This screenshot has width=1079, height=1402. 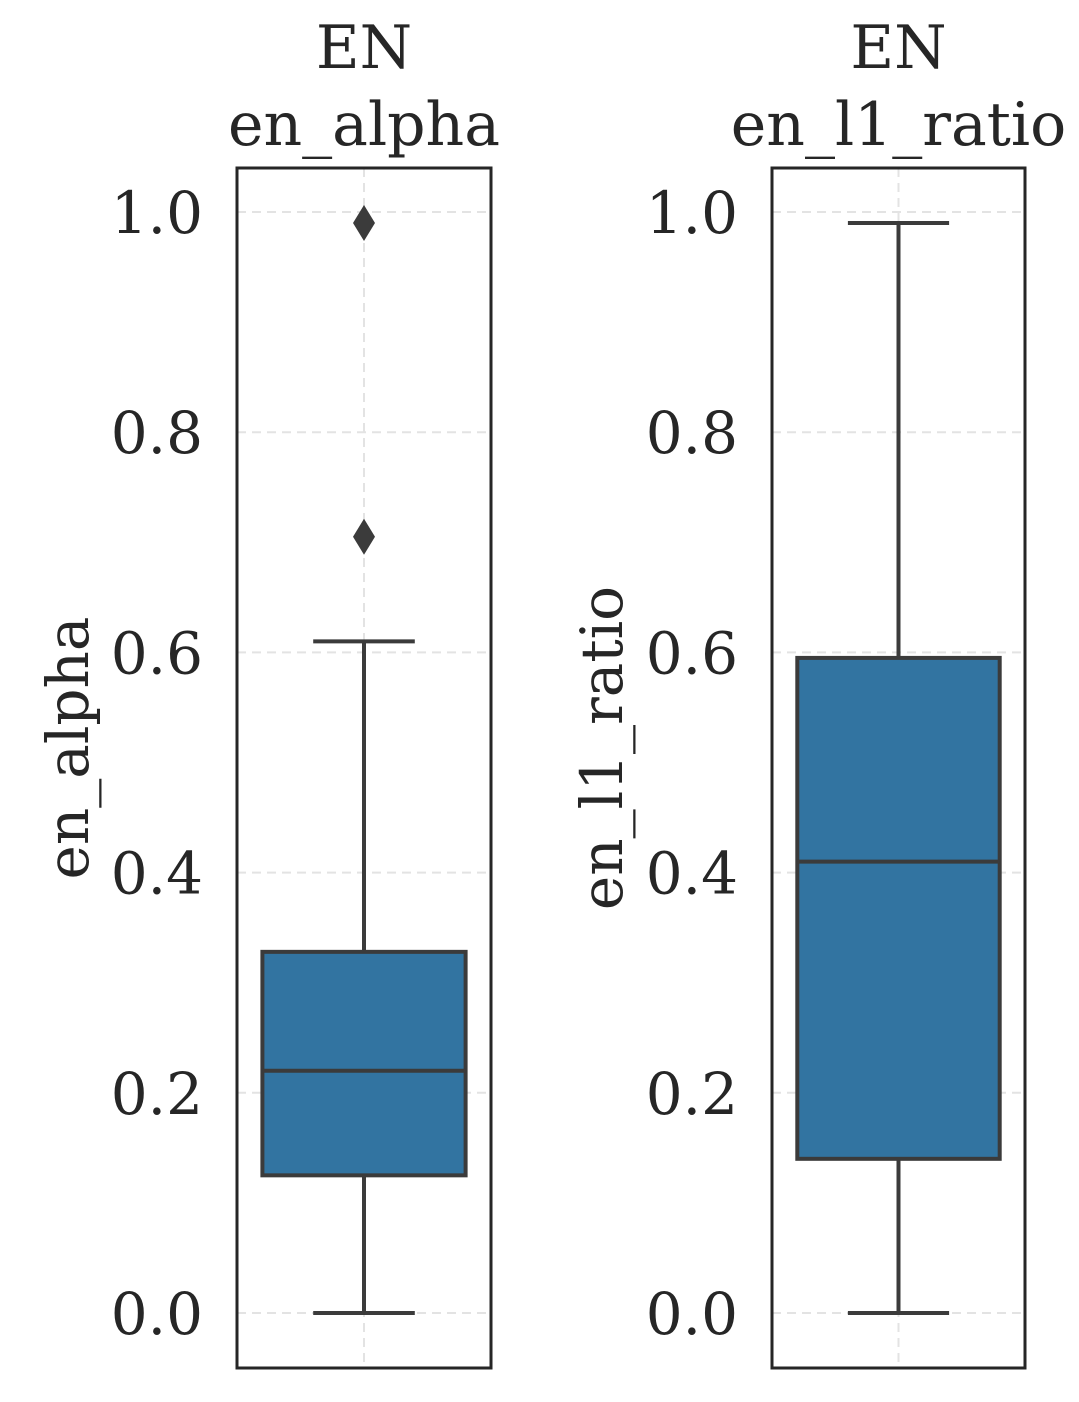 I want to click on y-axis-label: en_l1_ratio, so click(x=602, y=748).